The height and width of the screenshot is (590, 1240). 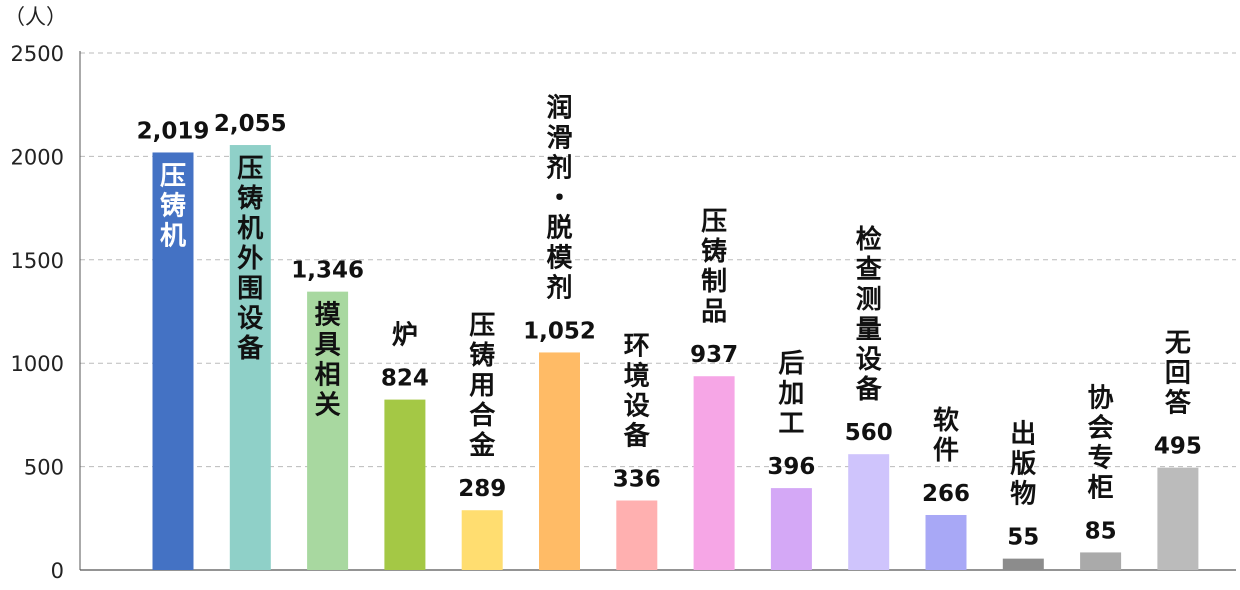 I want to click on value-label: 495, so click(x=1178, y=447).